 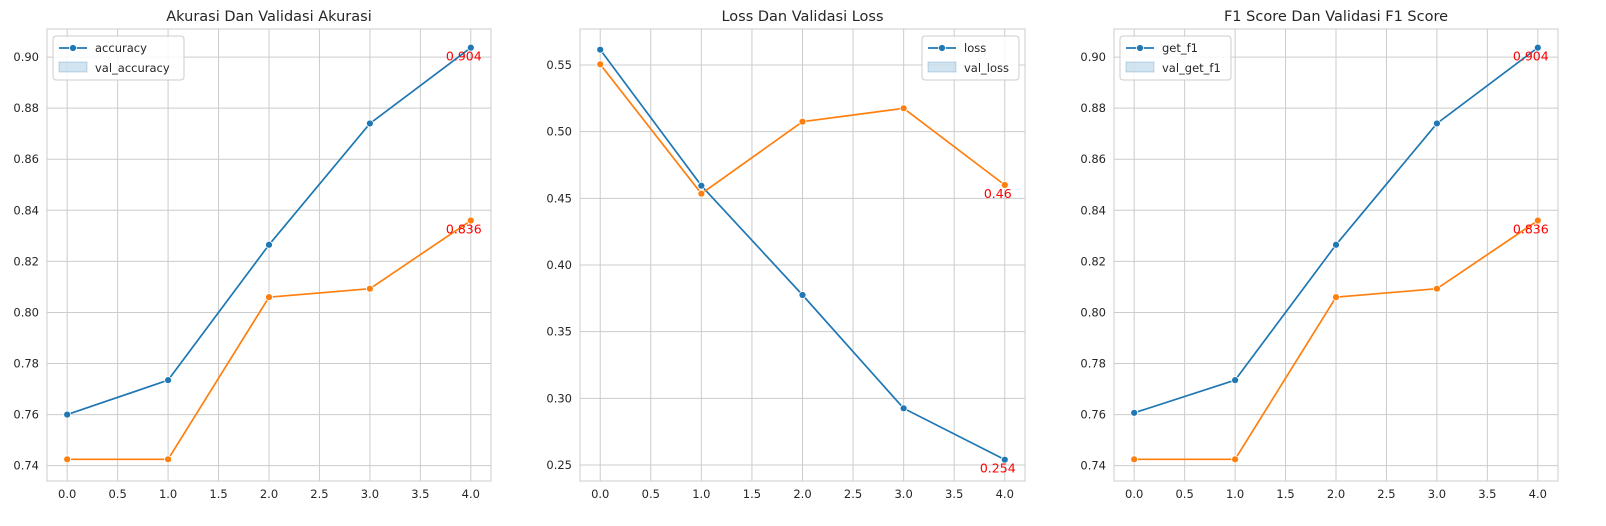 What do you see at coordinates (559, 198) in the screenshot?
I see `y-tick-label: 0.45` at bounding box center [559, 198].